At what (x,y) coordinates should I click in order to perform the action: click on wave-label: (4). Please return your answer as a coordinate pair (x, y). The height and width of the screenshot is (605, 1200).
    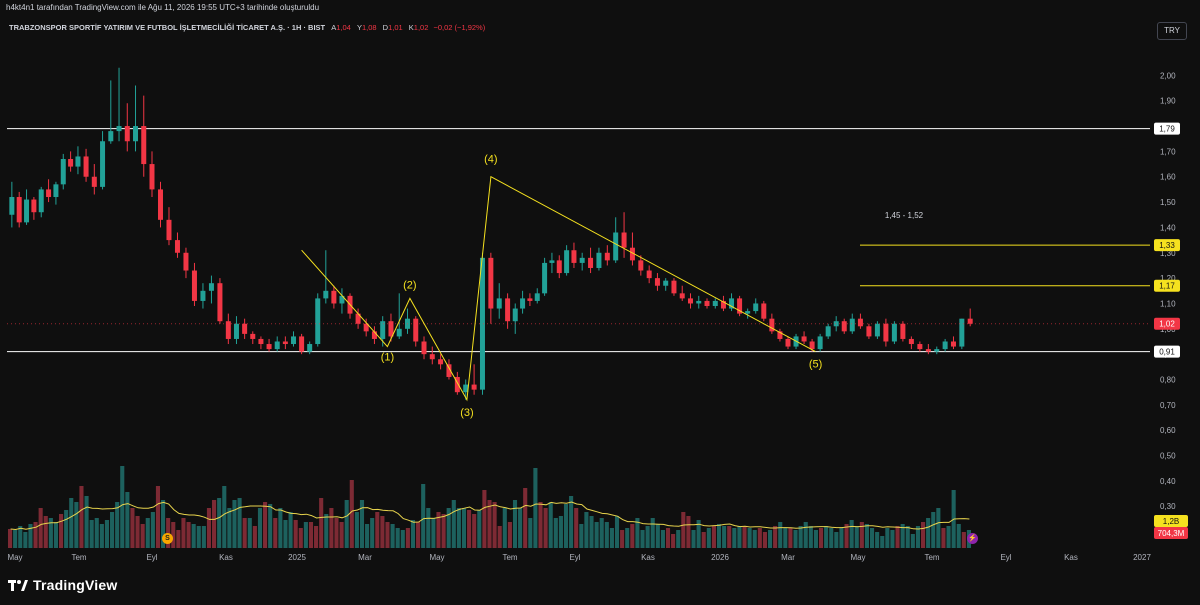
    Looking at the image, I should click on (490, 160).